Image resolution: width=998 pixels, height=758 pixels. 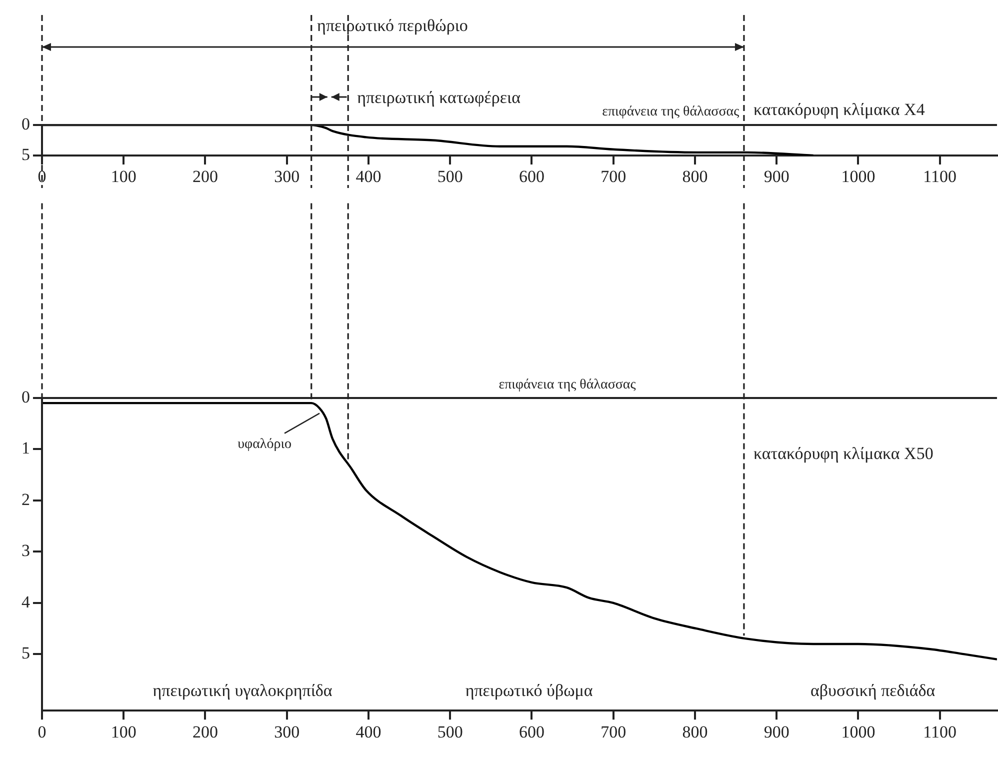 I want to click on text: ηπειρωτική κατωφέρεια, so click(x=439, y=97).